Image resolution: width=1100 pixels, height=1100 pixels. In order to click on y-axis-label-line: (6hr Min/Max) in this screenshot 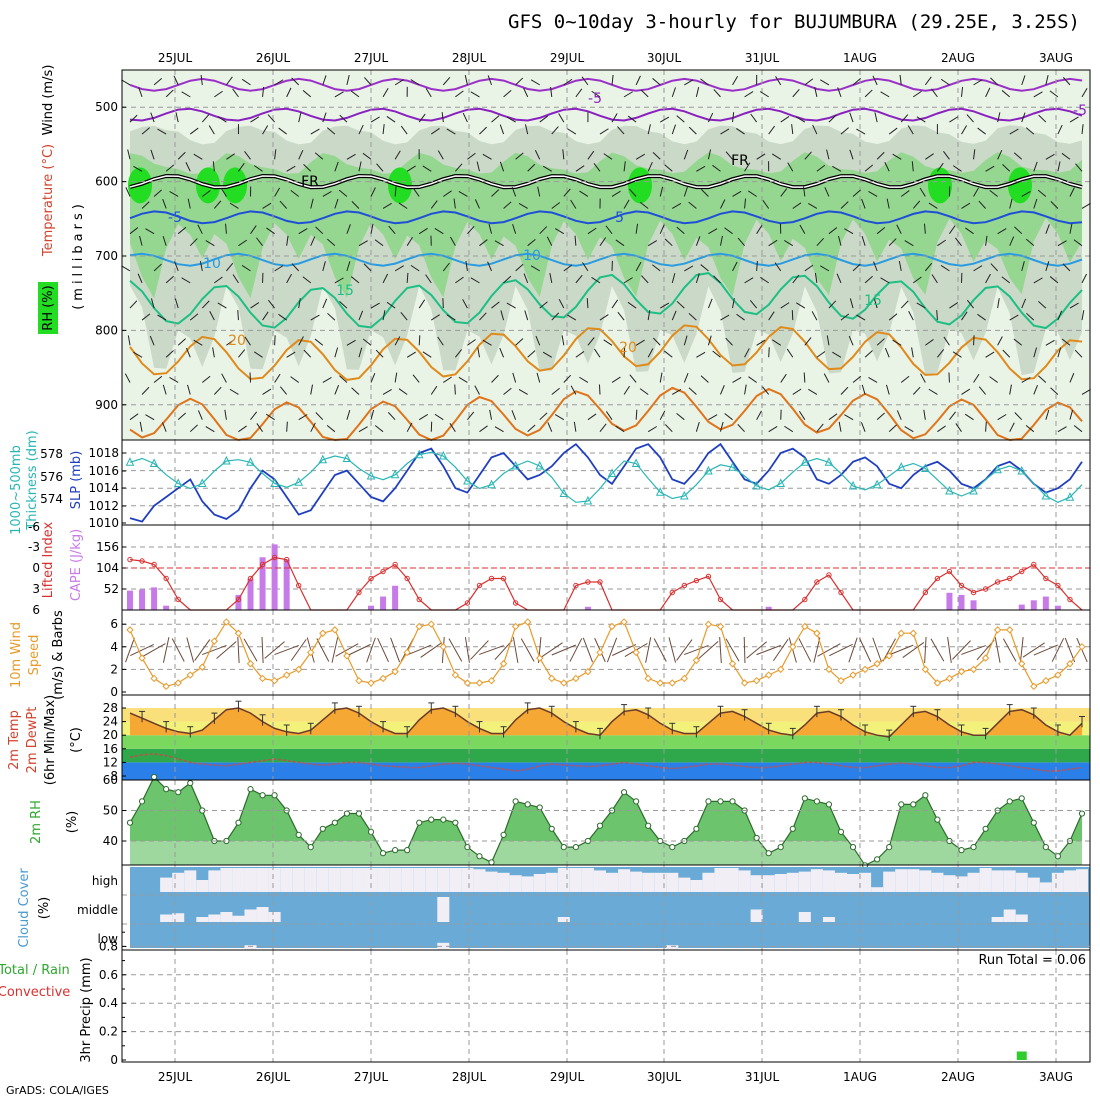, I will do `click(50, 740)`.